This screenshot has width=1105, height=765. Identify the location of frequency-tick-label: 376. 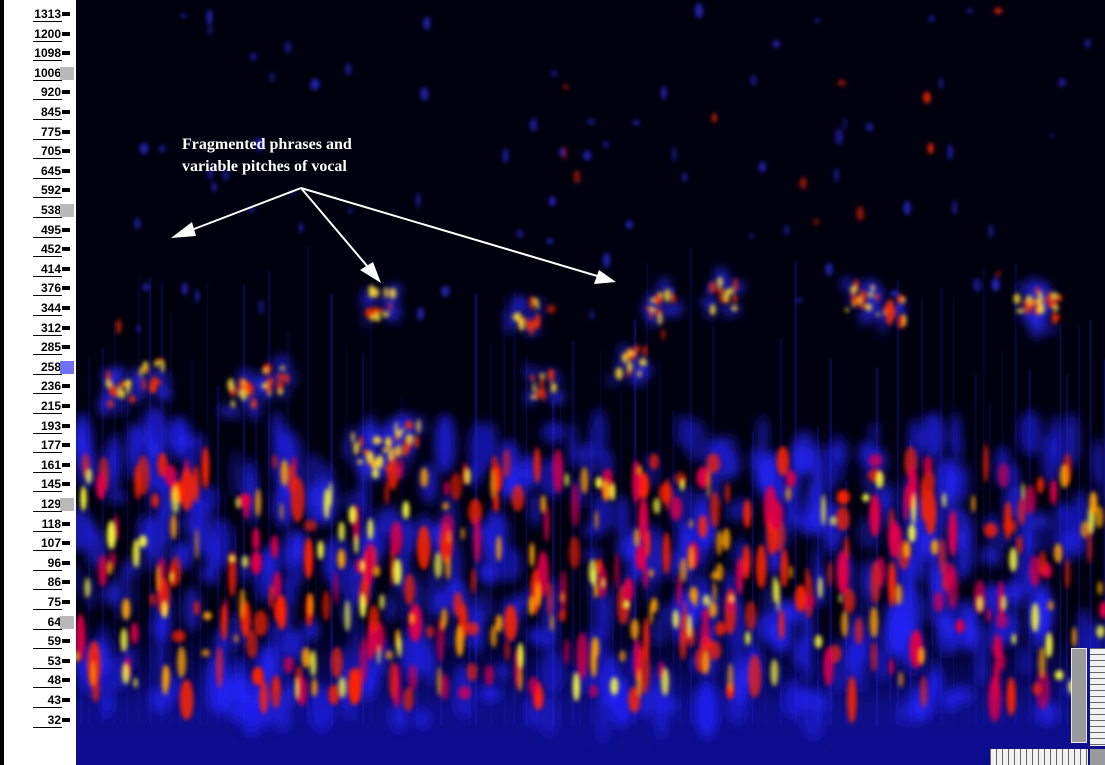
(47, 289).